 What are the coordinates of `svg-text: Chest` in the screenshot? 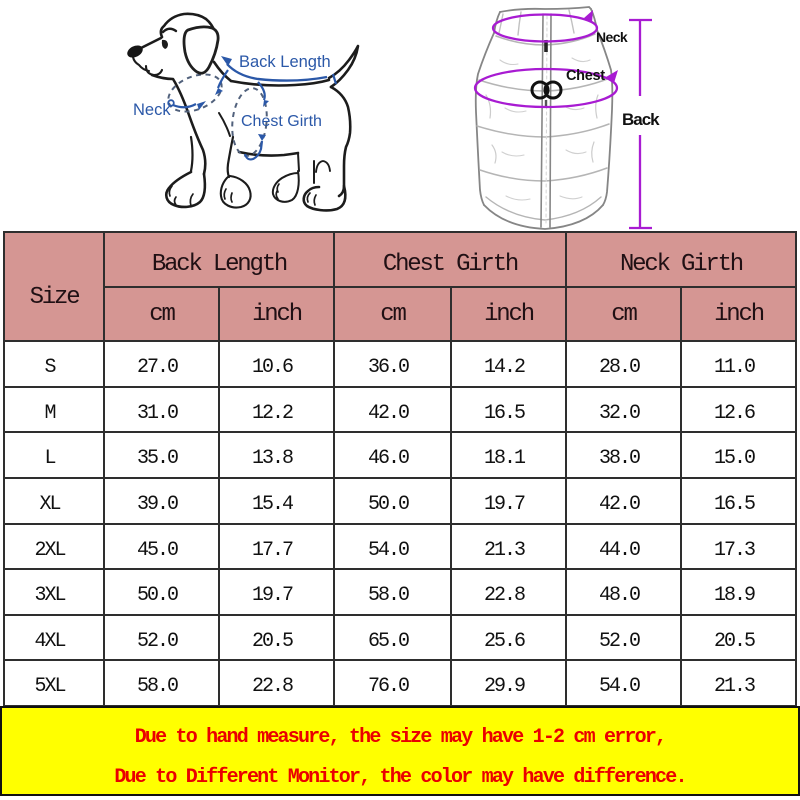 It's located at (585, 76).